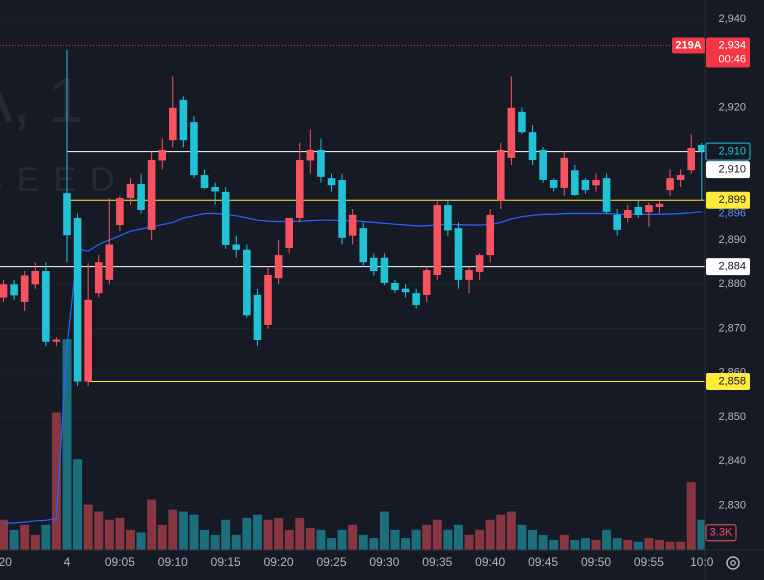 The width and height of the screenshot is (764, 580). Describe the element at coordinates (732, 170) in the screenshot. I see `price-line-label: 2,910` at that location.